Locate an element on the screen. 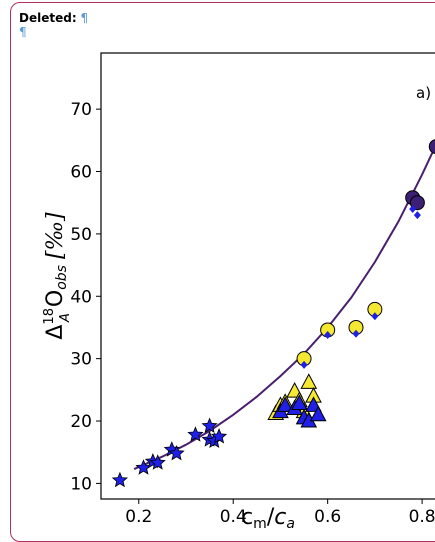 The height and width of the screenshot is (542, 435). y-label-A: A is located at coordinates (65, 318).